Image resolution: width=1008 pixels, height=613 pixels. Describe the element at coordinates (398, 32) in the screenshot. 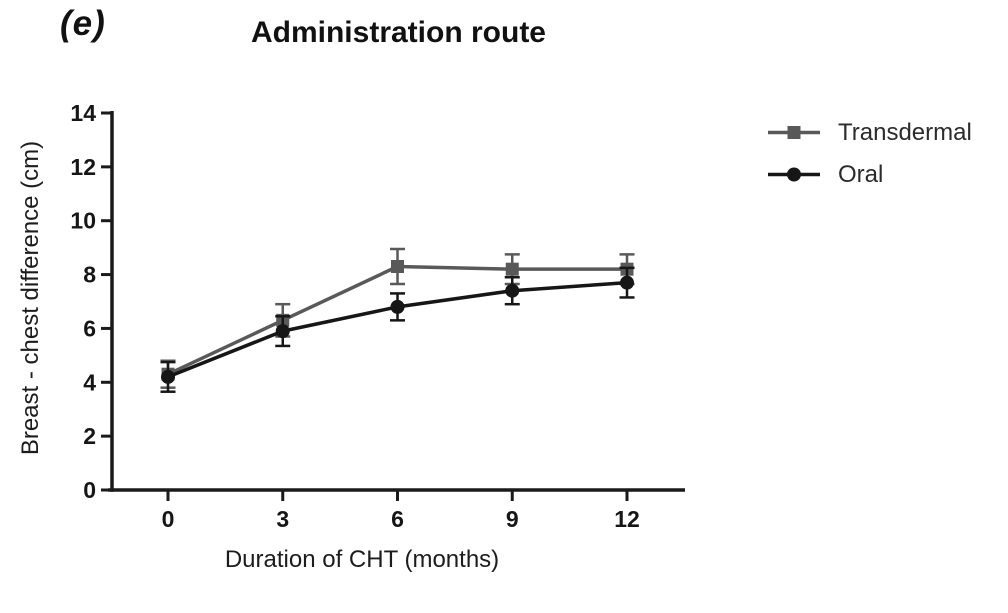

I see `chart-title: Administration route` at that location.